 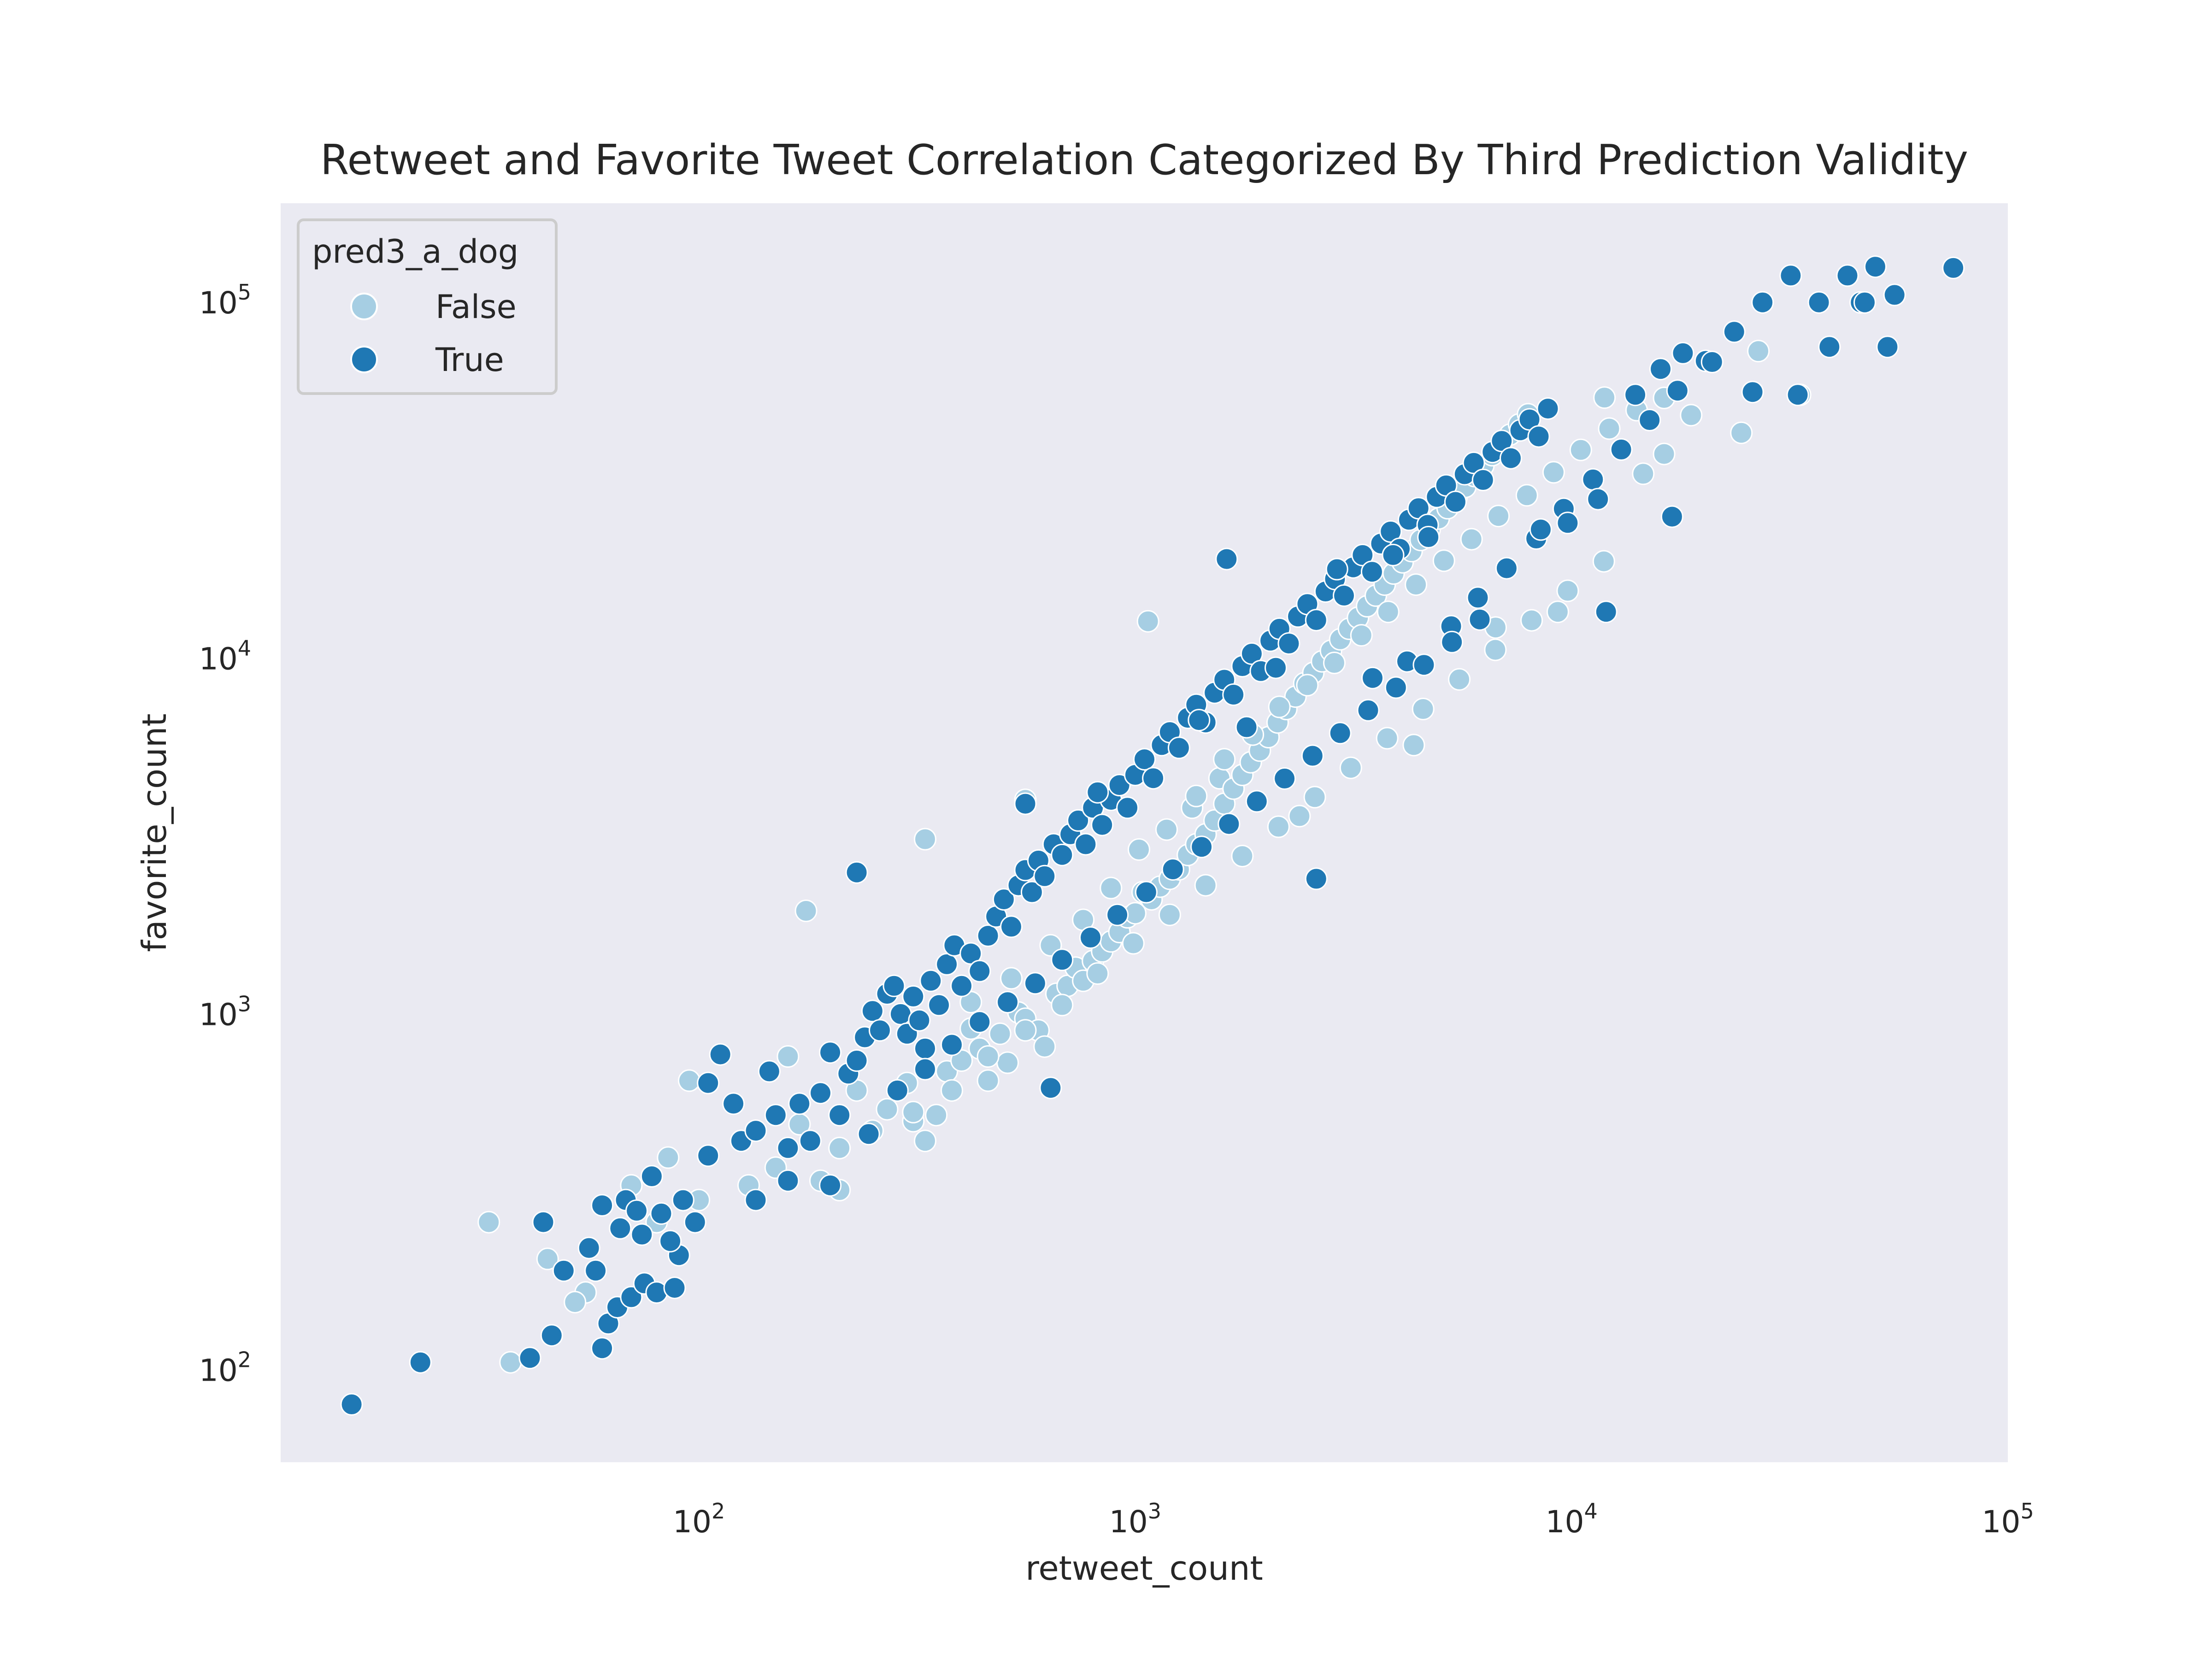 What do you see at coordinates (225, 1367) in the screenshot?
I see `y-tick-label: 10²` at bounding box center [225, 1367].